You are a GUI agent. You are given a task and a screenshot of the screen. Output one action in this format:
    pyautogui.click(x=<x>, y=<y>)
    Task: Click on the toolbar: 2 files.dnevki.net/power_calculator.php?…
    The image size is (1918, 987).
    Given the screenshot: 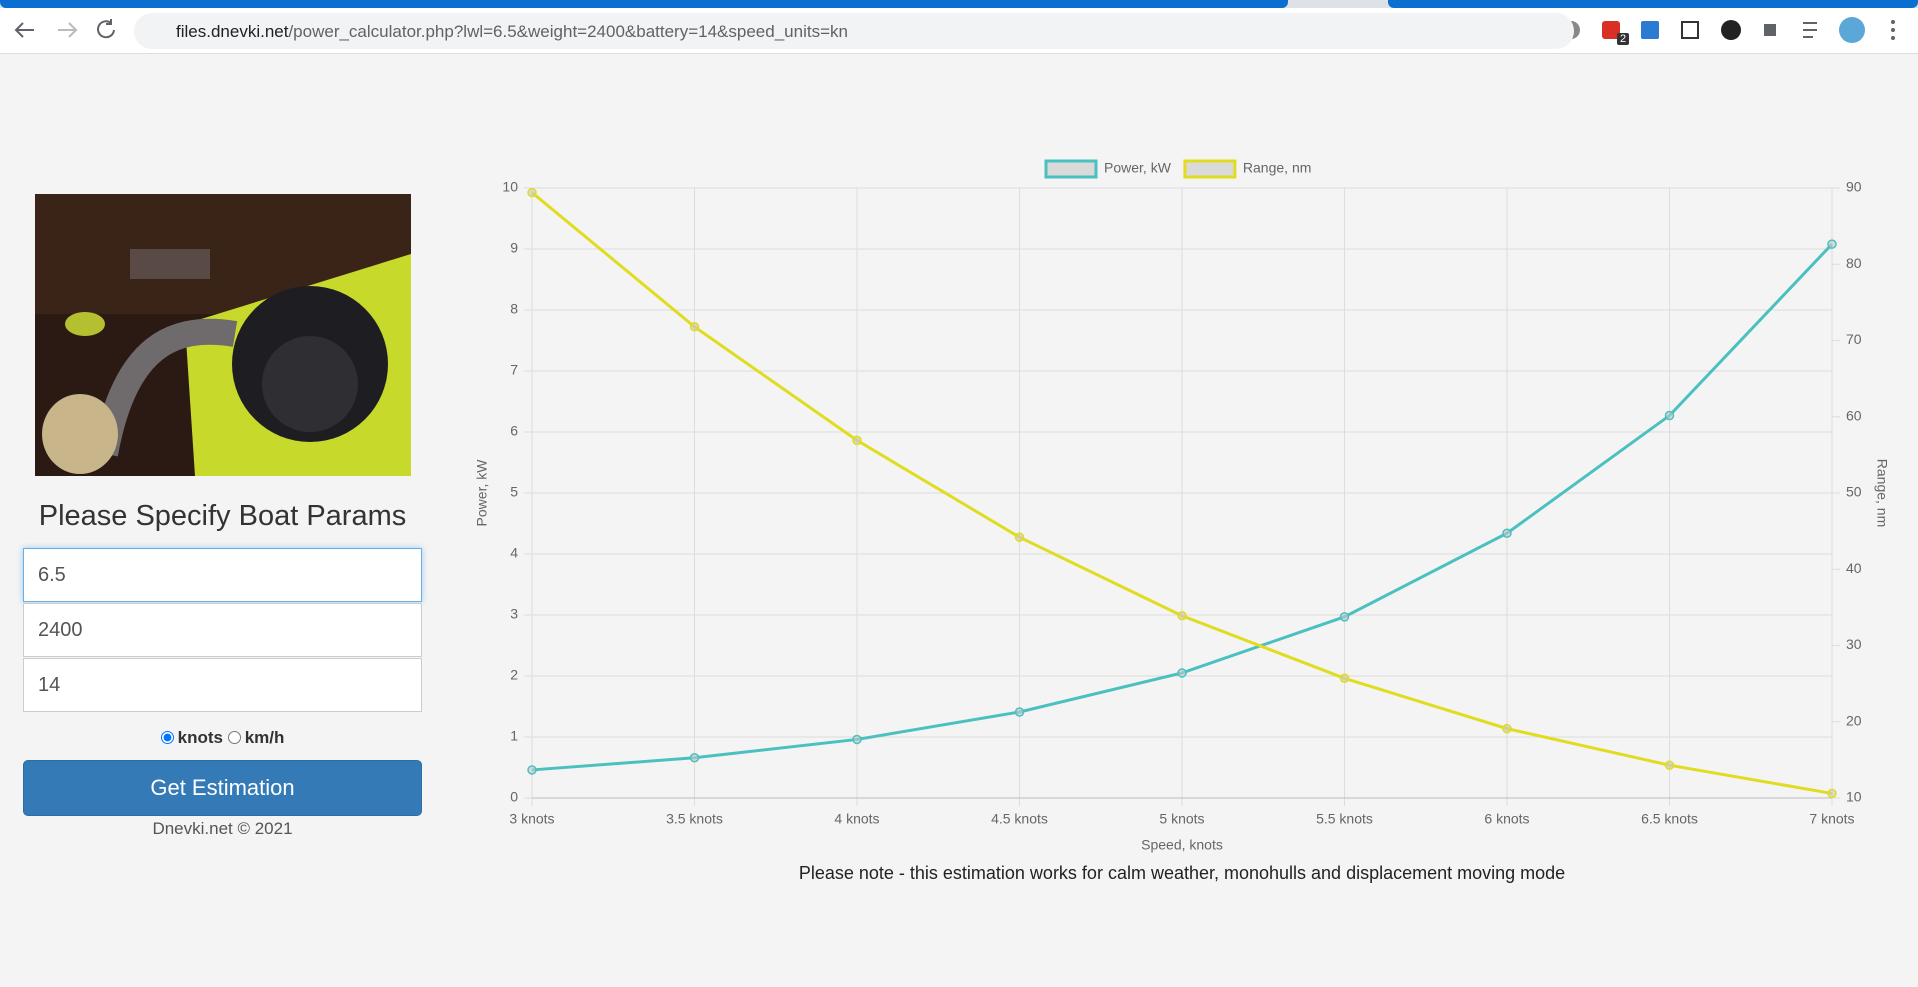 What is the action you would take?
    pyautogui.click(x=959, y=31)
    